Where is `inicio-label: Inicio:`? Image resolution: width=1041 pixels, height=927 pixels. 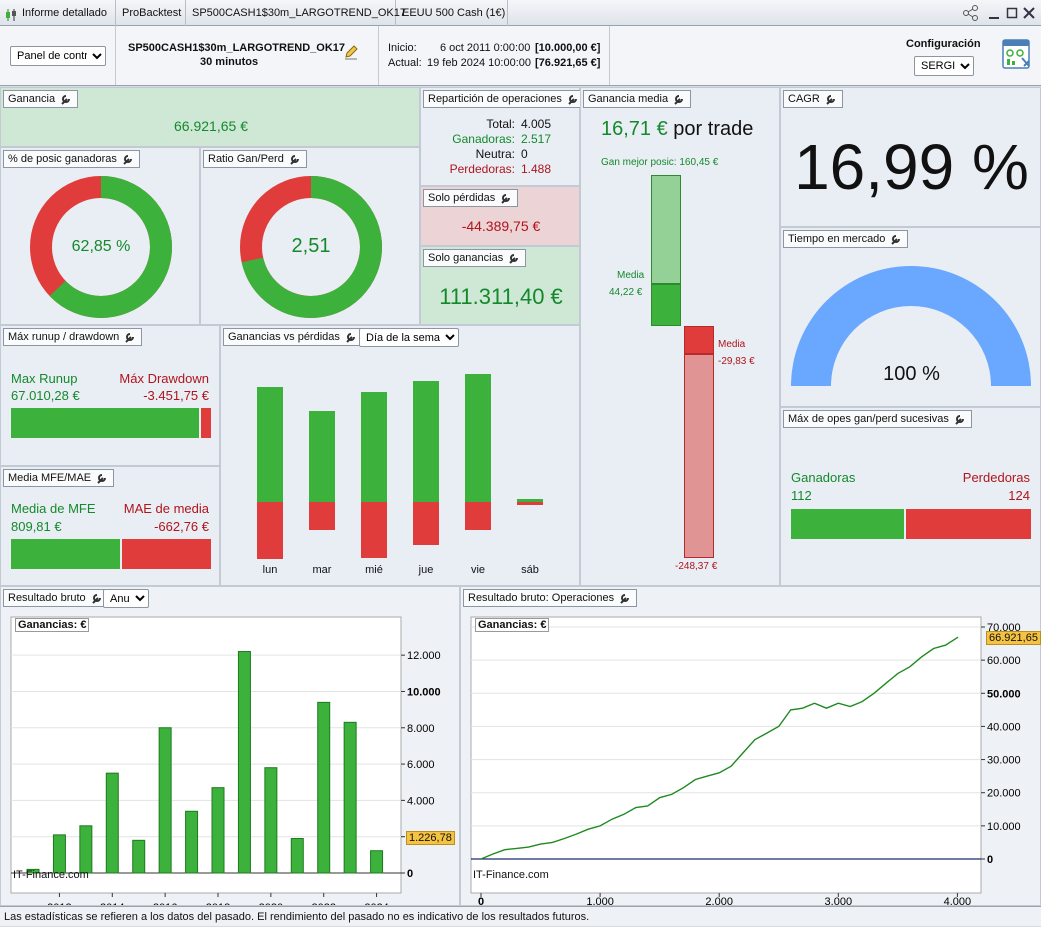
inicio-label: Inicio: is located at coordinates (402, 48).